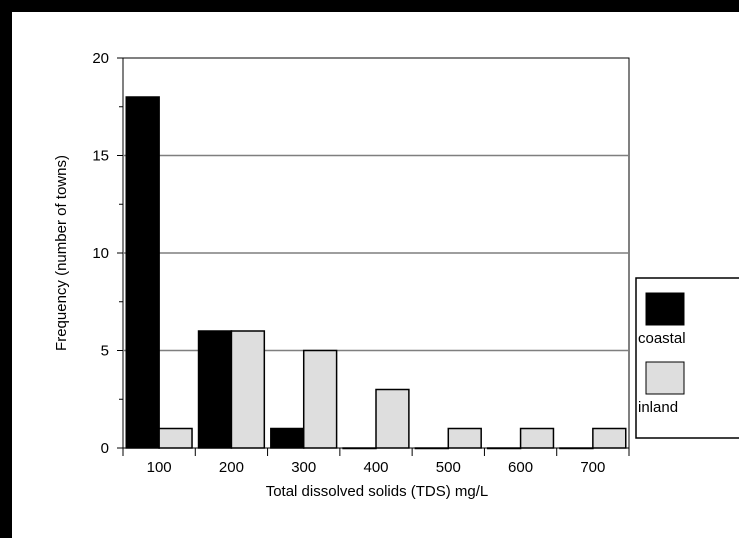 The width and height of the screenshot is (739, 538). What do you see at coordinates (105, 351) in the screenshot?
I see `y-tick-label: 5` at bounding box center [105, 351].